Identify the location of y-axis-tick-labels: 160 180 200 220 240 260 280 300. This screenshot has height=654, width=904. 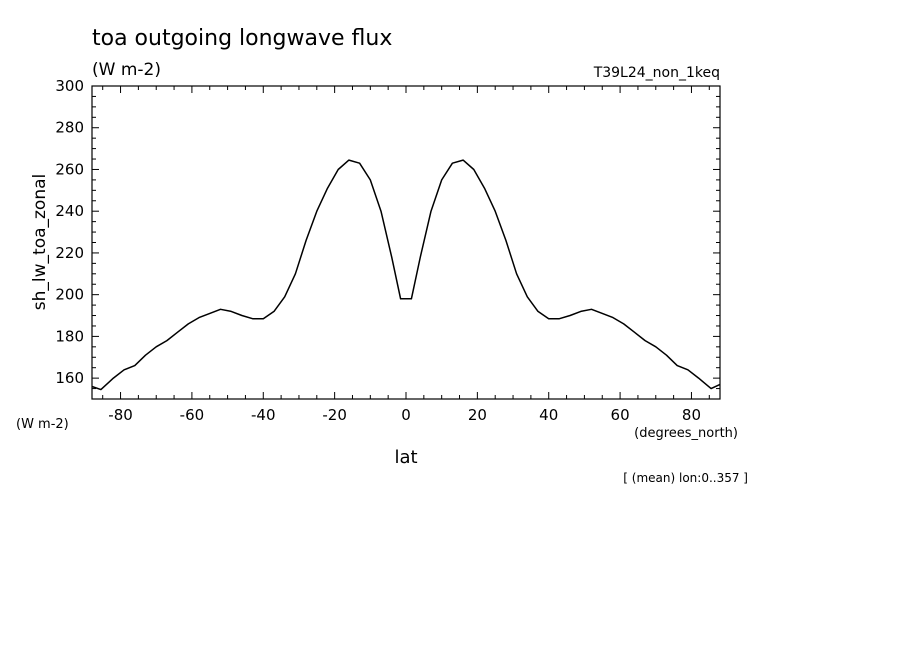
(69, 232).